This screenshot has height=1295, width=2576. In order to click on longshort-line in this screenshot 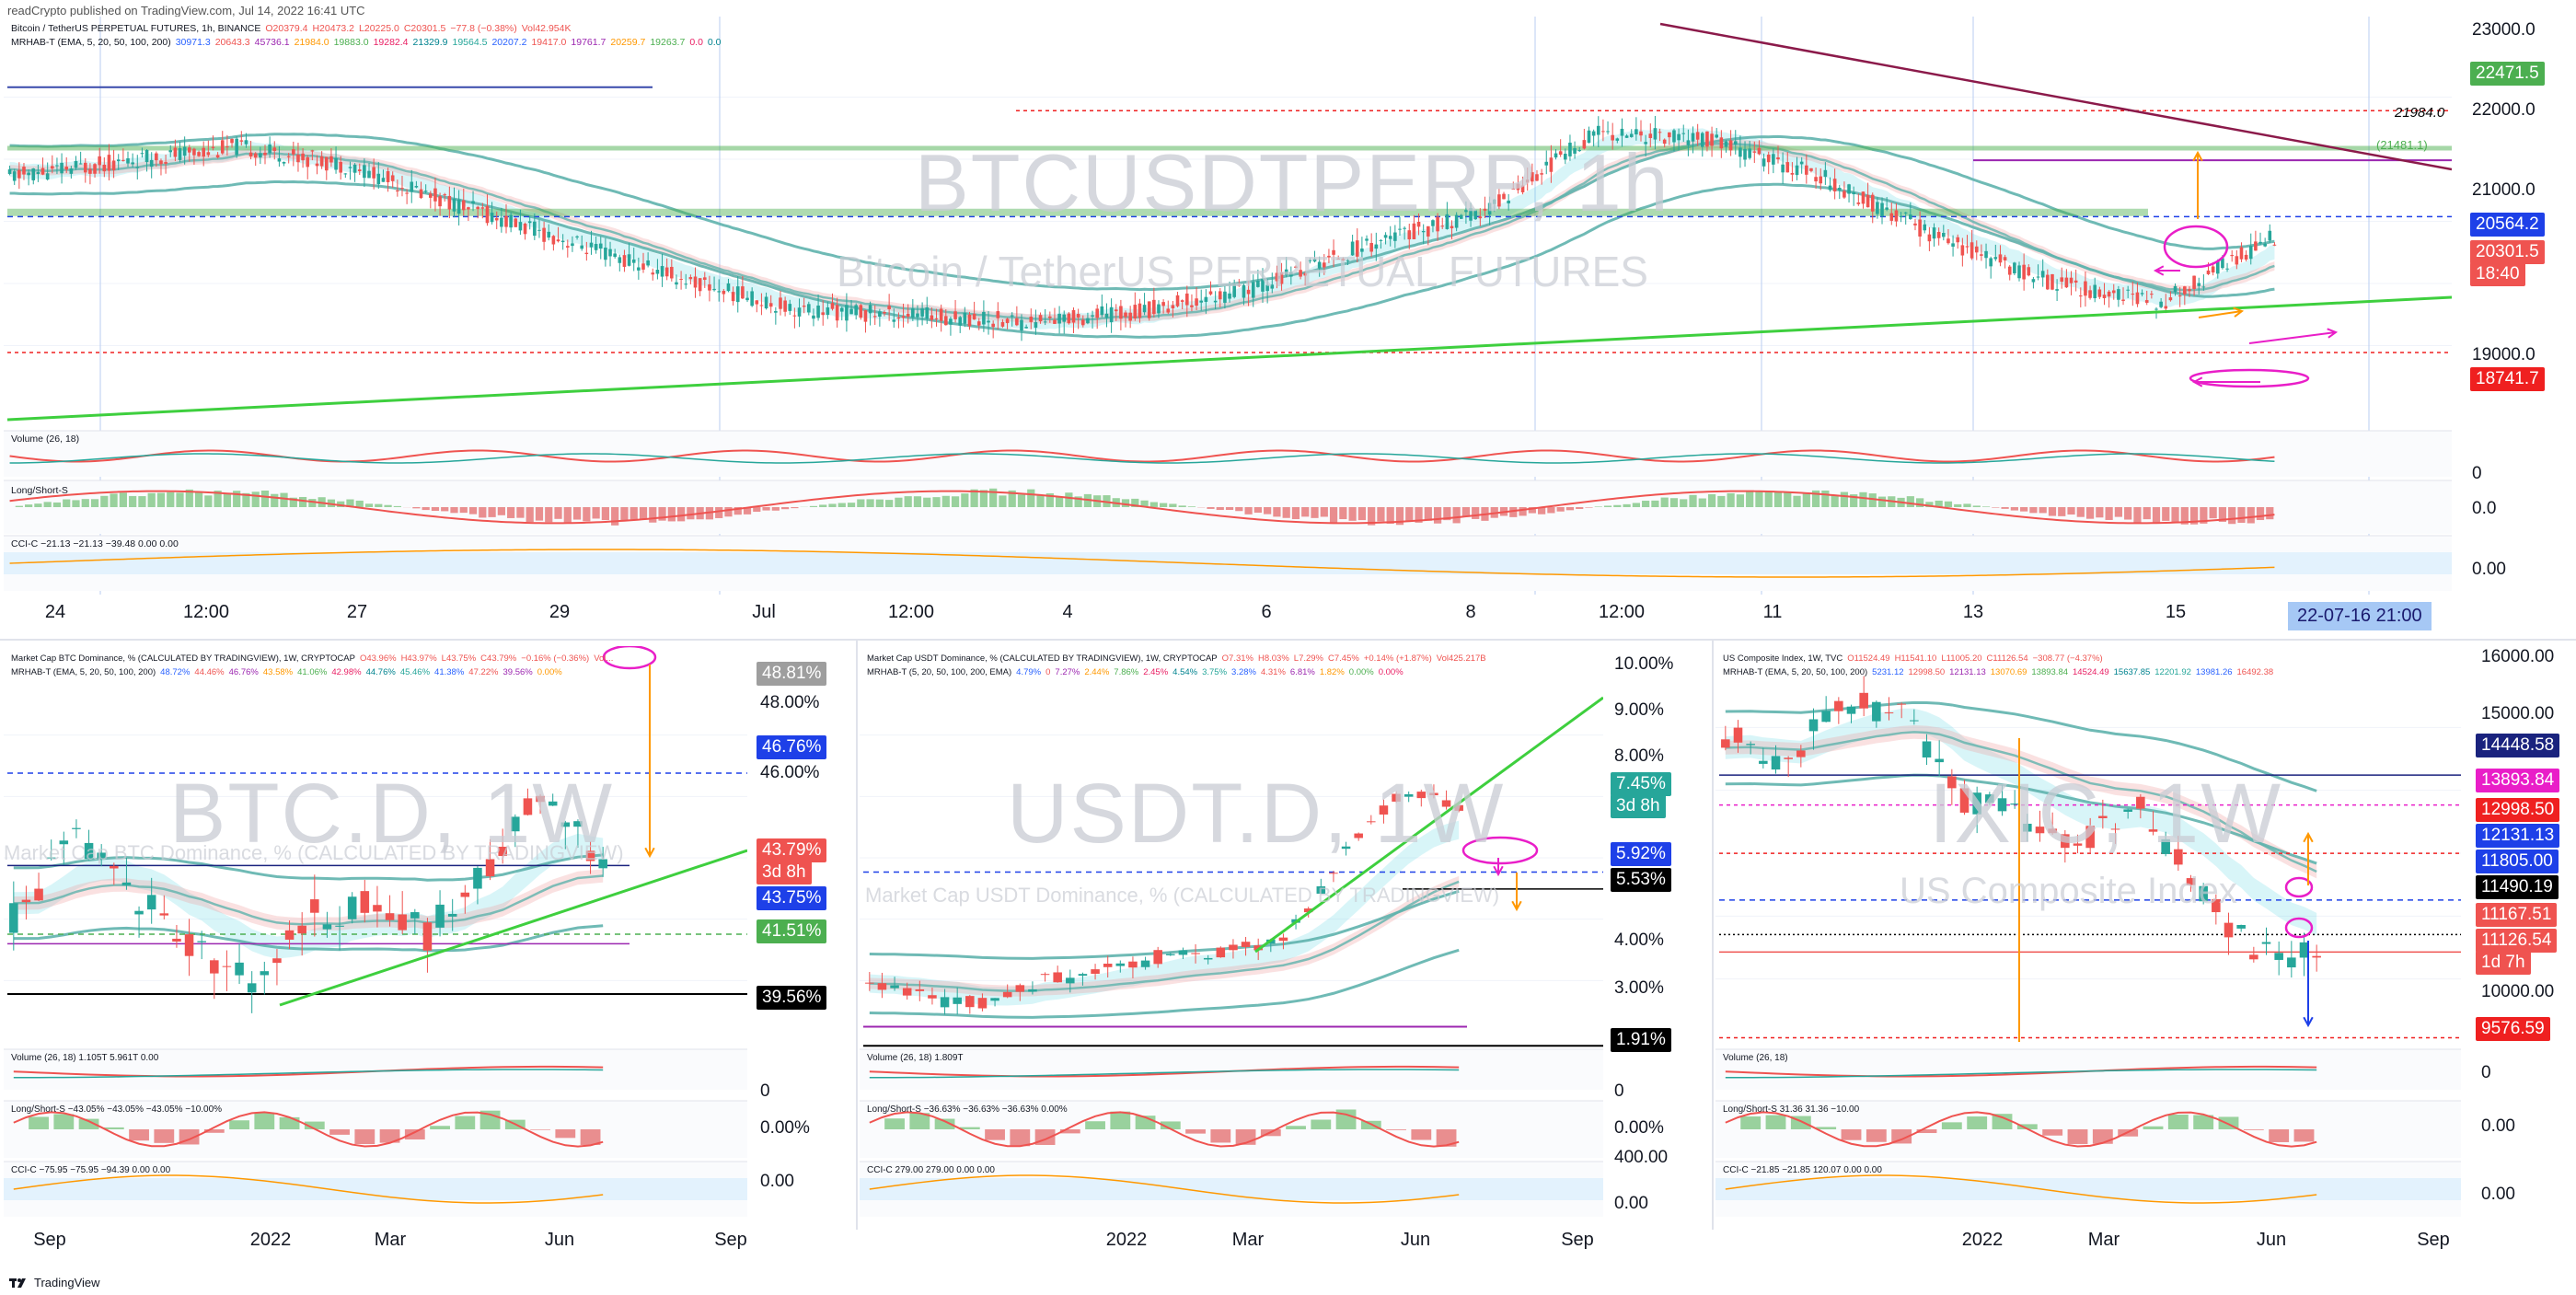, I will do `click(1164, 1129)`.